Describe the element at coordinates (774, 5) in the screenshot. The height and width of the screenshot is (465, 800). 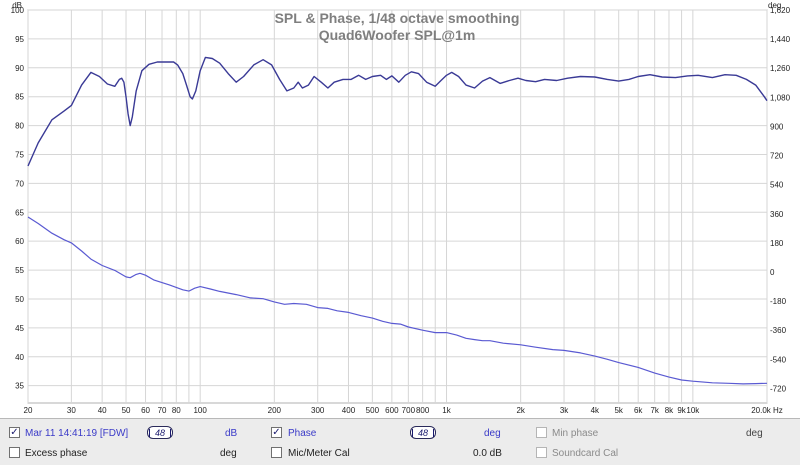
I see `y-right-unit-label: deg` at that location.